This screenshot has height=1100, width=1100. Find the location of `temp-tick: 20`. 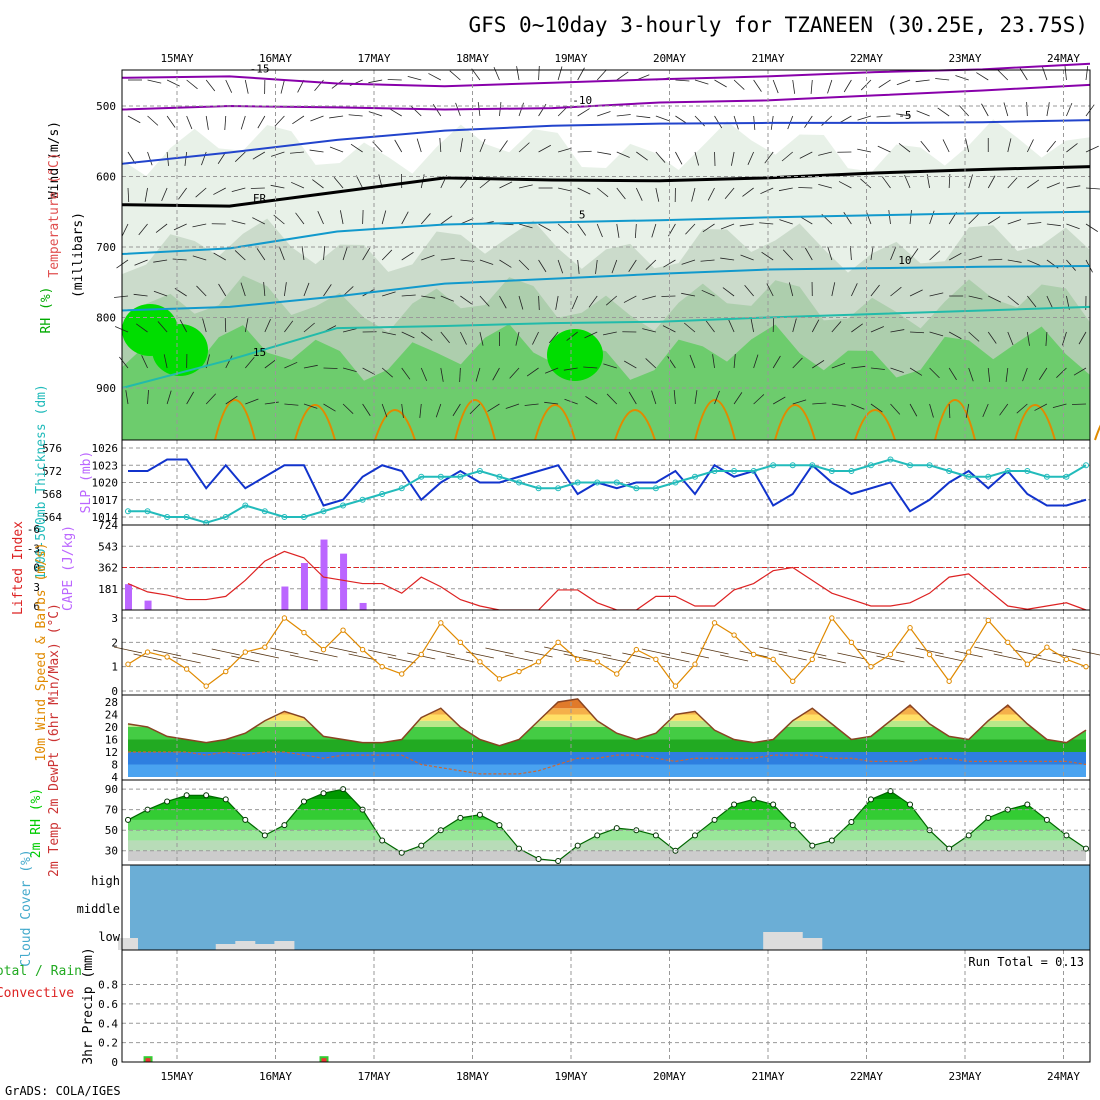

temp-tick: 20 is located at coordinates (111, 727).